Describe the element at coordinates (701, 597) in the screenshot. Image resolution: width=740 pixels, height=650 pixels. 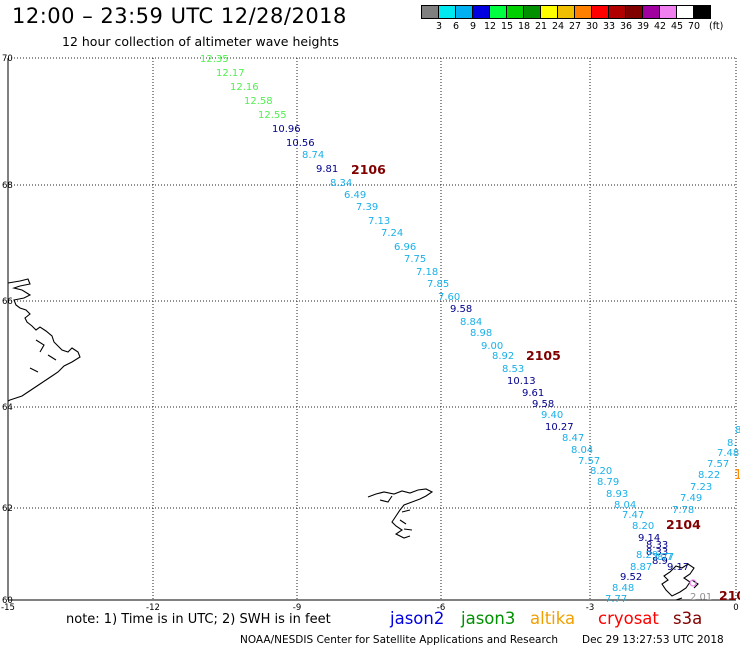
I see `swh-value-label: 2.01` at that location.